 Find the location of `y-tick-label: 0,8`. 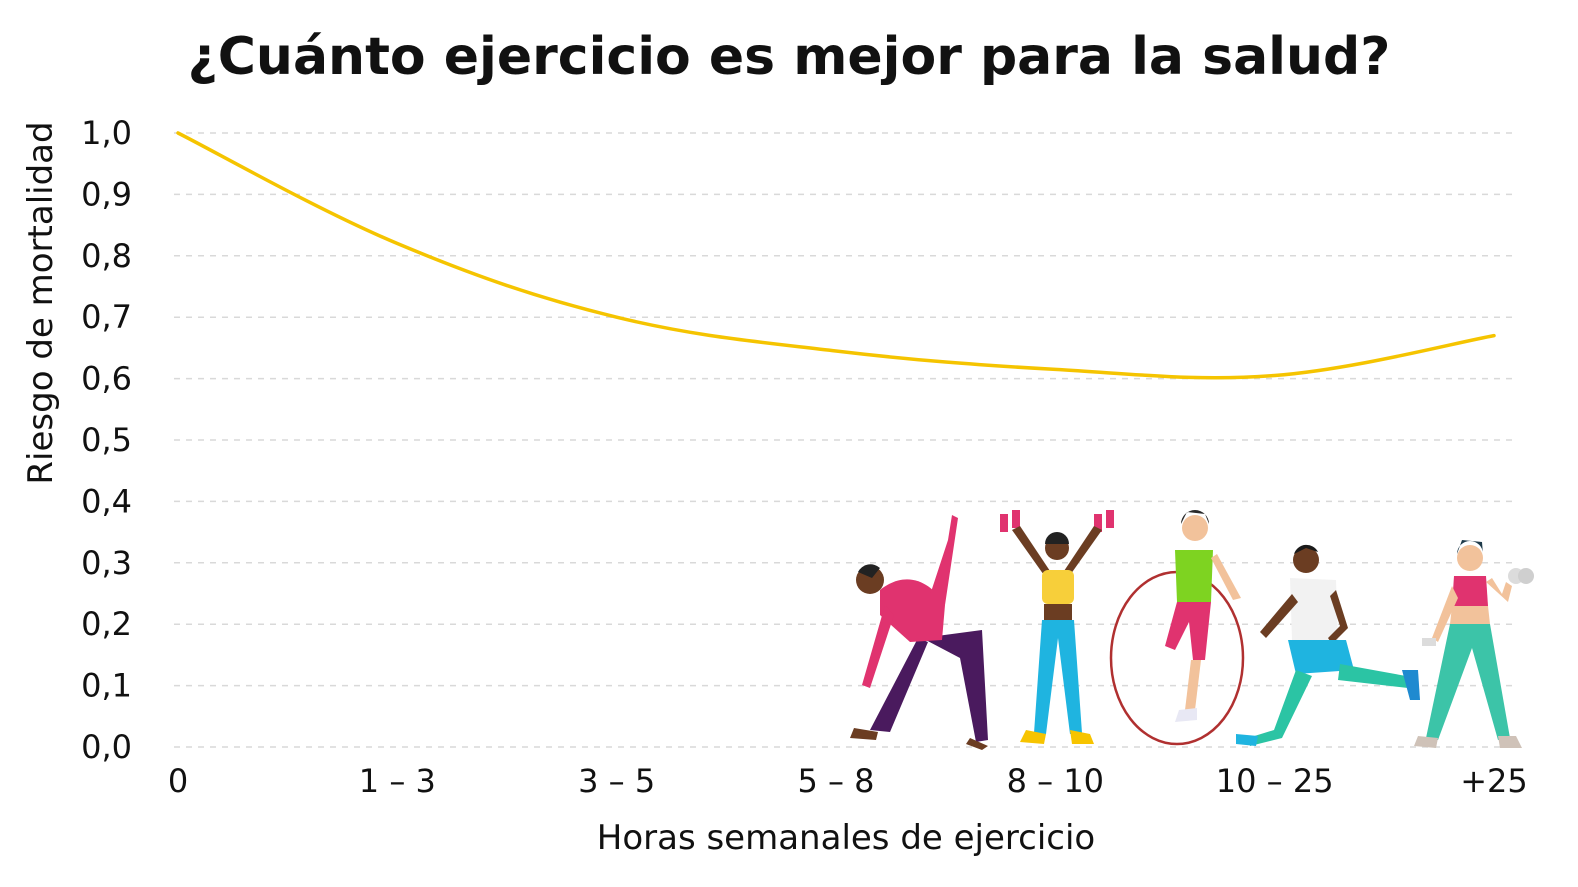

y-tick-label: 0,8 is located at coordinates (106, 256).